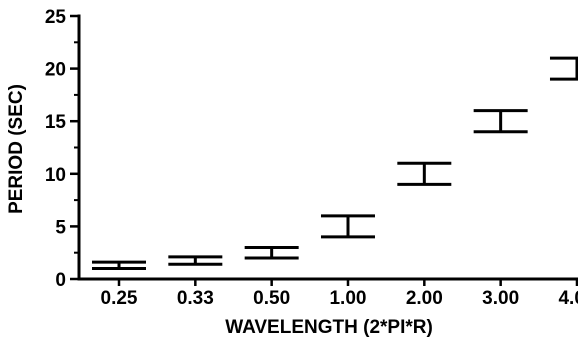 This screenshot has height=339, width=578. I want to click on x-tick-label: 4.00, so click(568, 298).